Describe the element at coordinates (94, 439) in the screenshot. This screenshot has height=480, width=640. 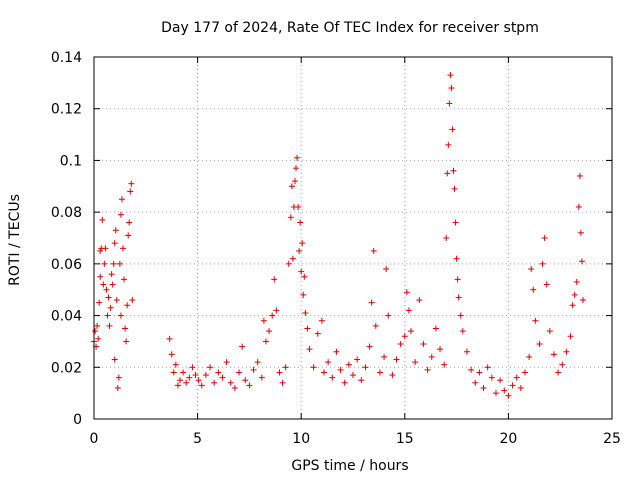
I see `x-tick-label: 0` at that location.